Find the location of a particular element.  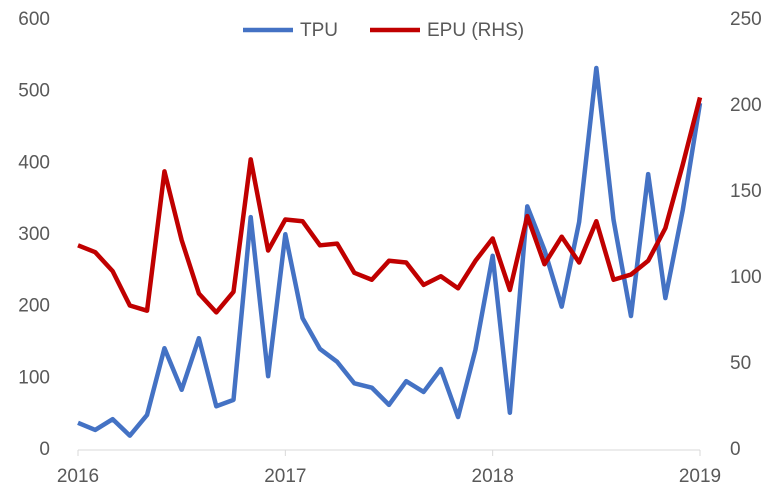

y2-tick-label: 200 is located at coordinates (746, 105).